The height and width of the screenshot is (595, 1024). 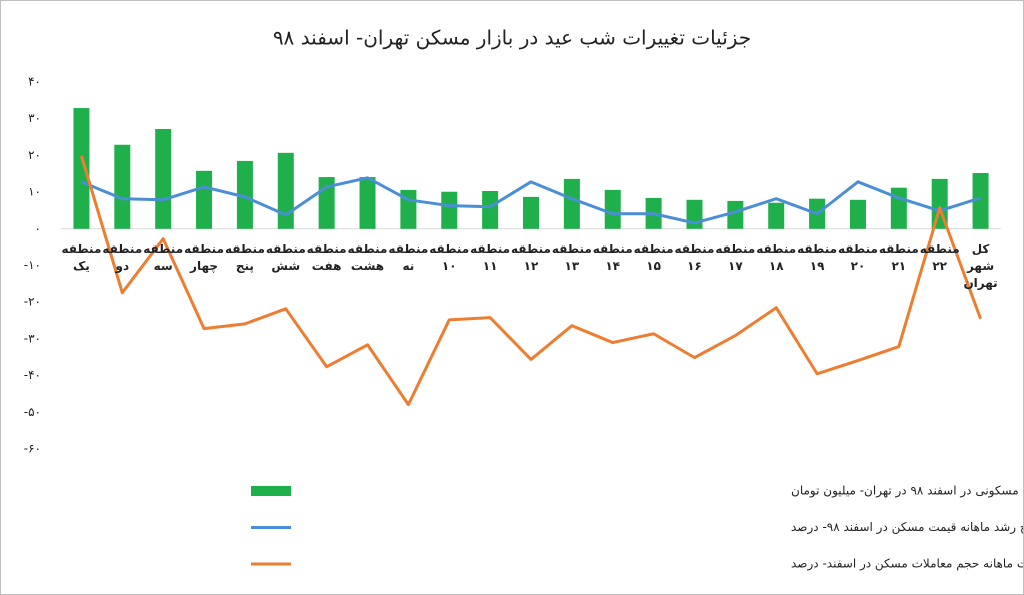 What do you see at coordinates (32, 302) in the screenshot?
I see `y-tick-label: -۲۰` at bounding box center [32, 302].